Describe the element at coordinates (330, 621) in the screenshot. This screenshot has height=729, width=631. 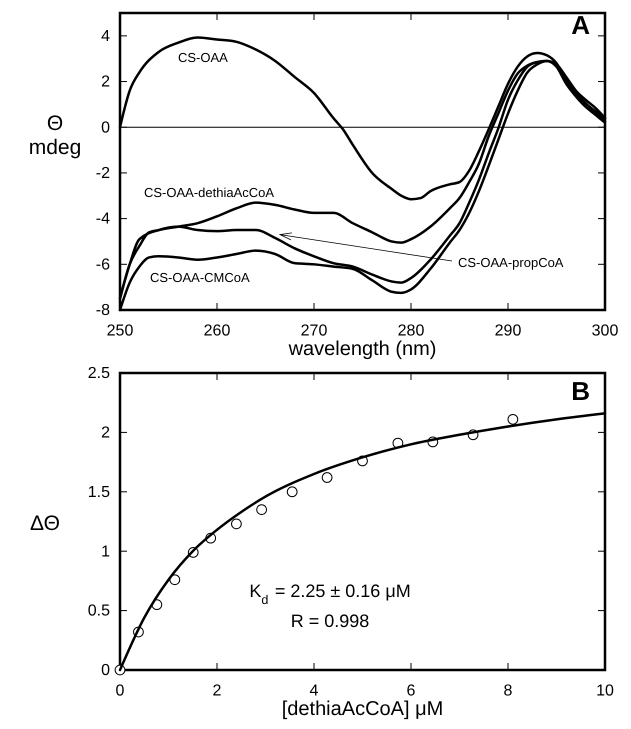
I see `annotation: R = 0.998` at that location.